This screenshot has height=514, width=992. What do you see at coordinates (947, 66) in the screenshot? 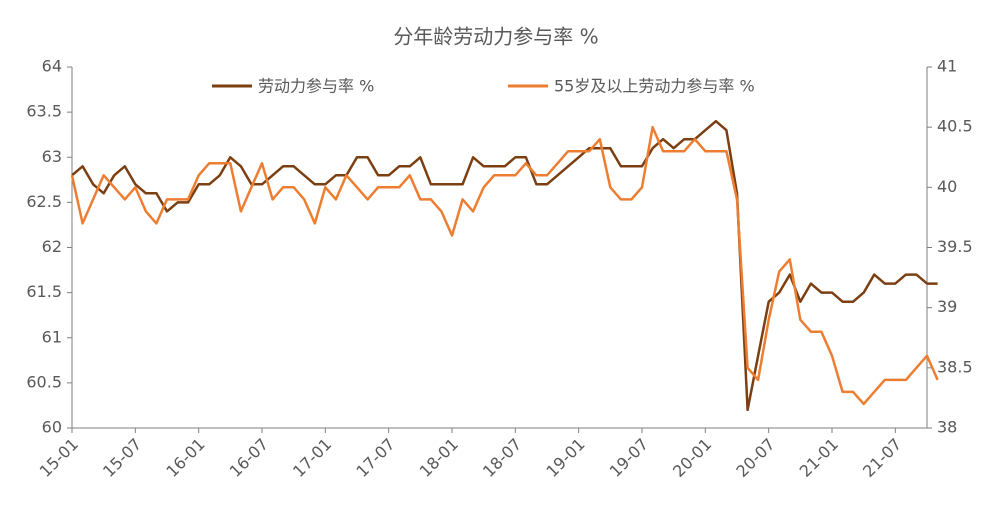
I see `y2-tick-label: 41` at bounding box center [947, 66].